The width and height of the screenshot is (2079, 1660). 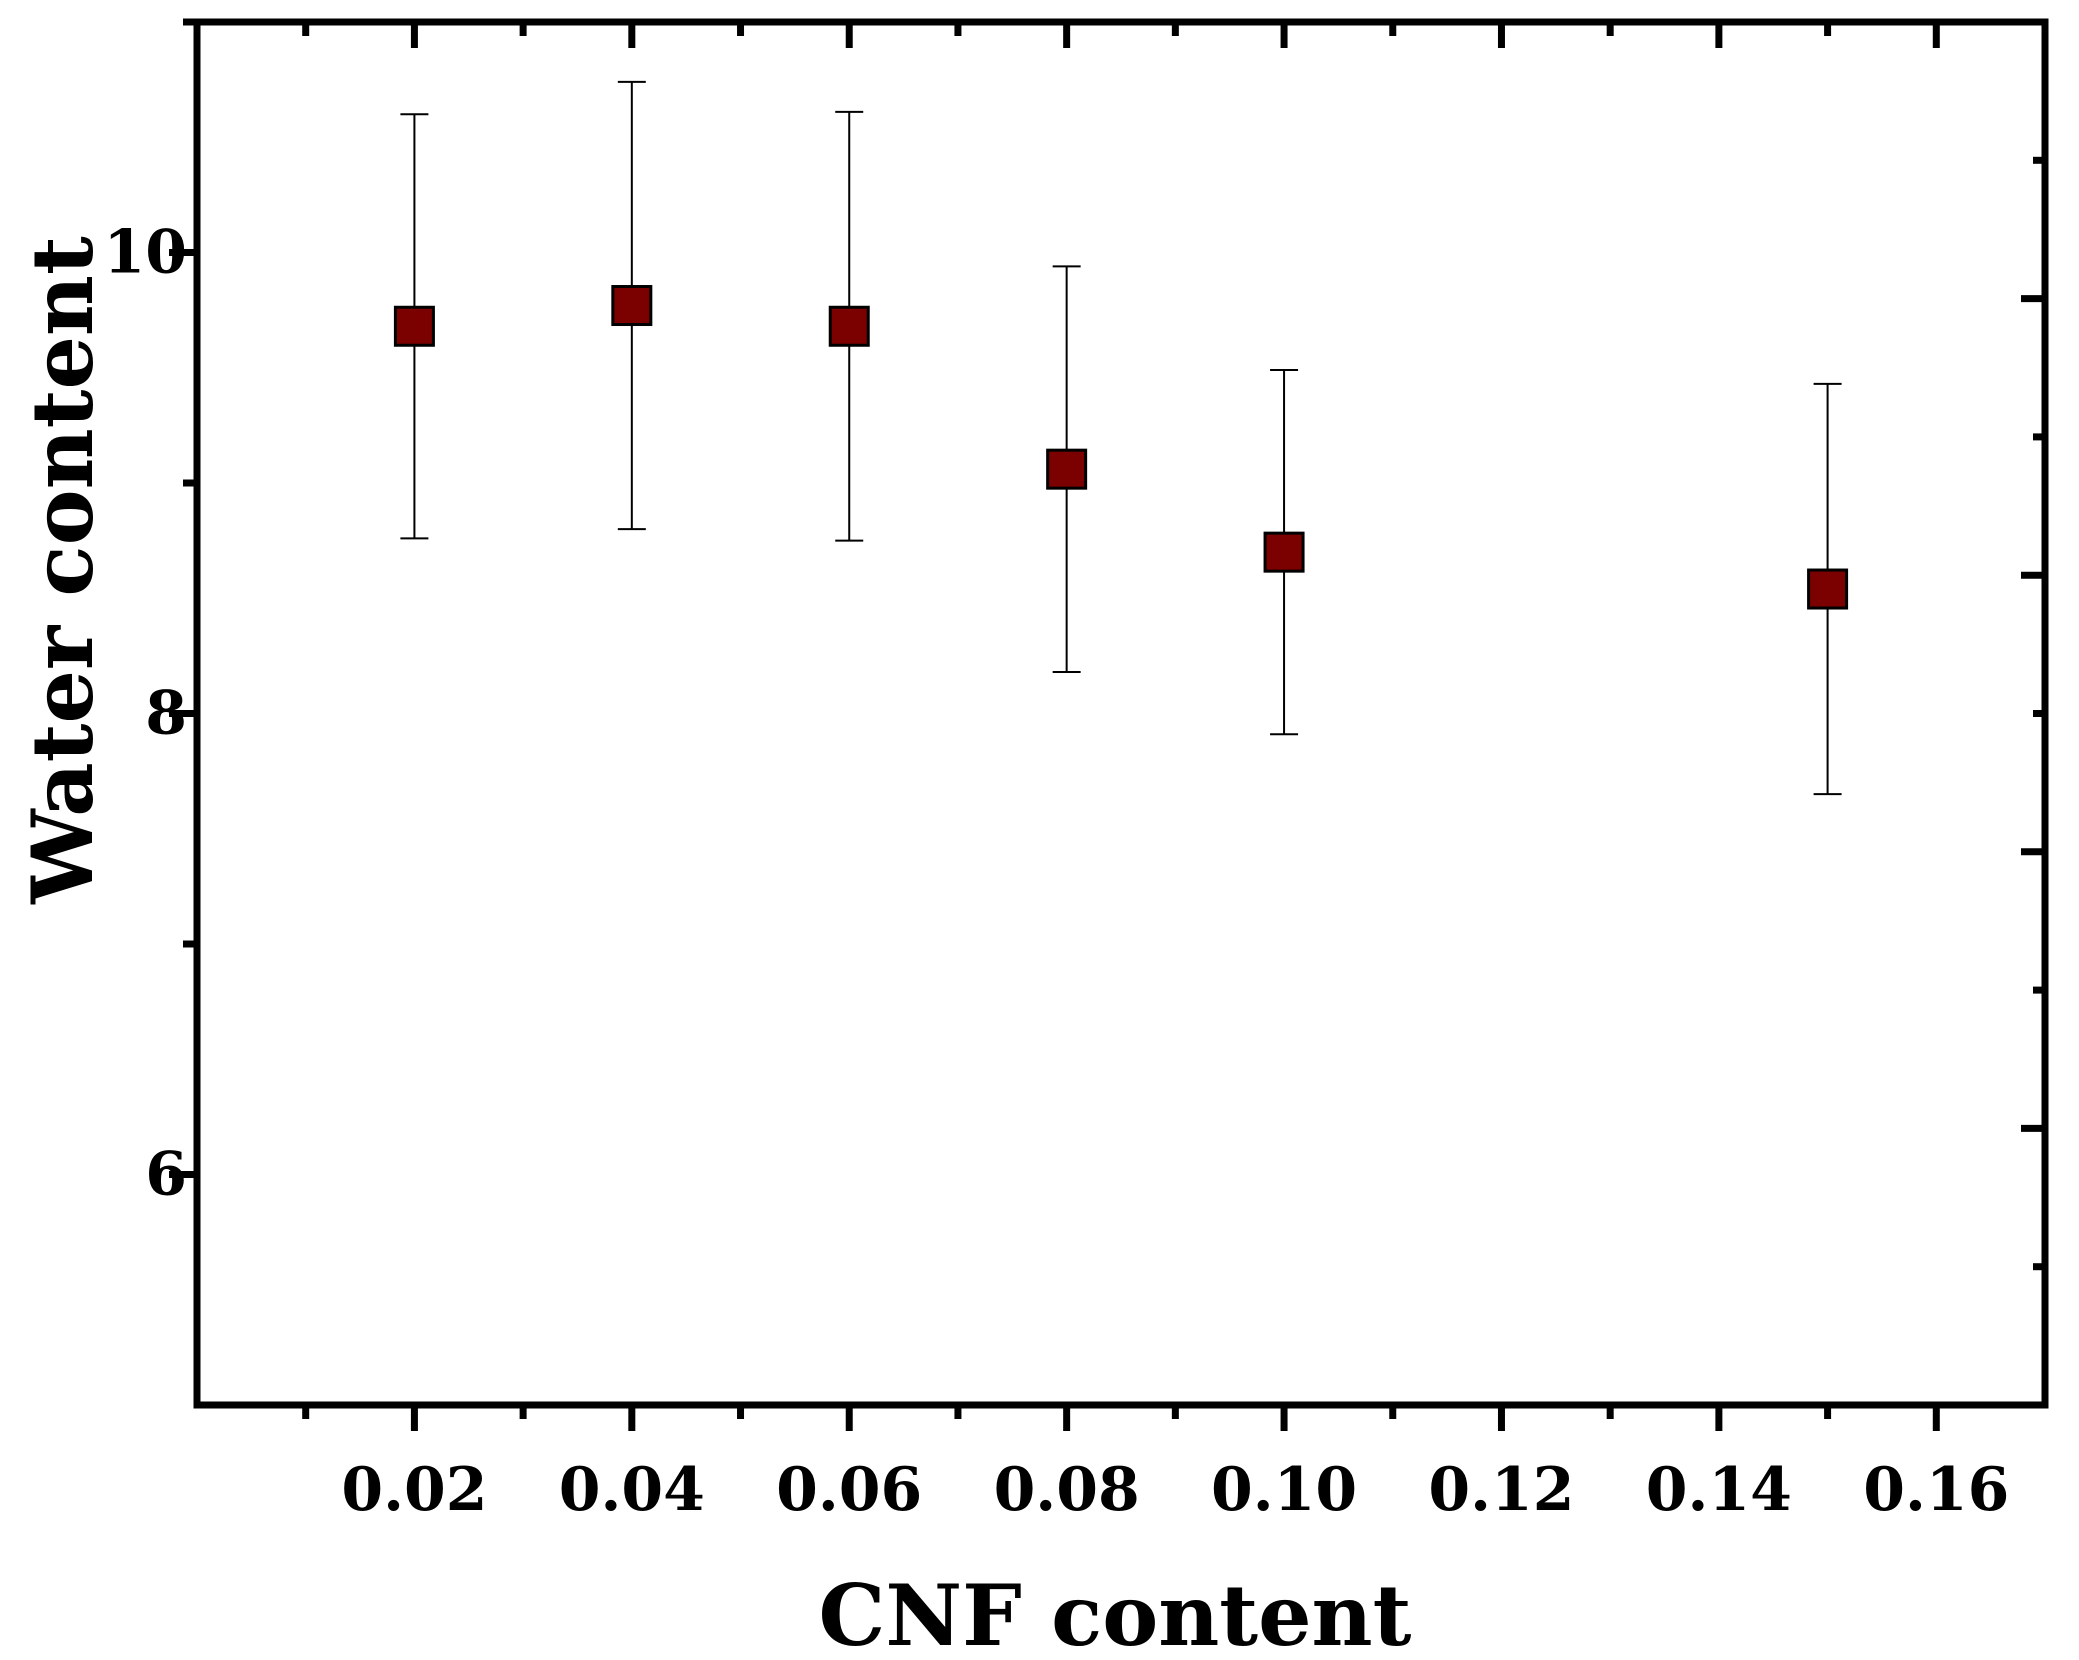 What do you see at coordinates (1501, 1490) in the screenshot?
I see `x-tick-label: 0.12` at bounding box center [1501, 1490].